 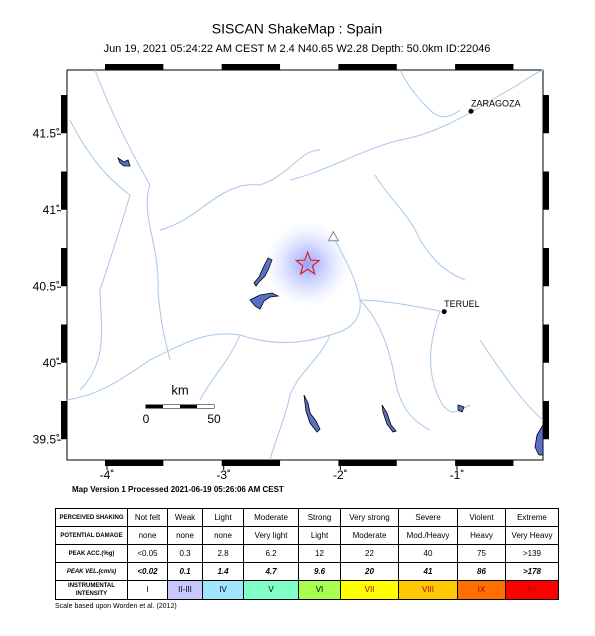 What do you see at coordinates (428, 553) in the screenshot?
I see `legend-cell: 40` at bounding box center [428, 553].